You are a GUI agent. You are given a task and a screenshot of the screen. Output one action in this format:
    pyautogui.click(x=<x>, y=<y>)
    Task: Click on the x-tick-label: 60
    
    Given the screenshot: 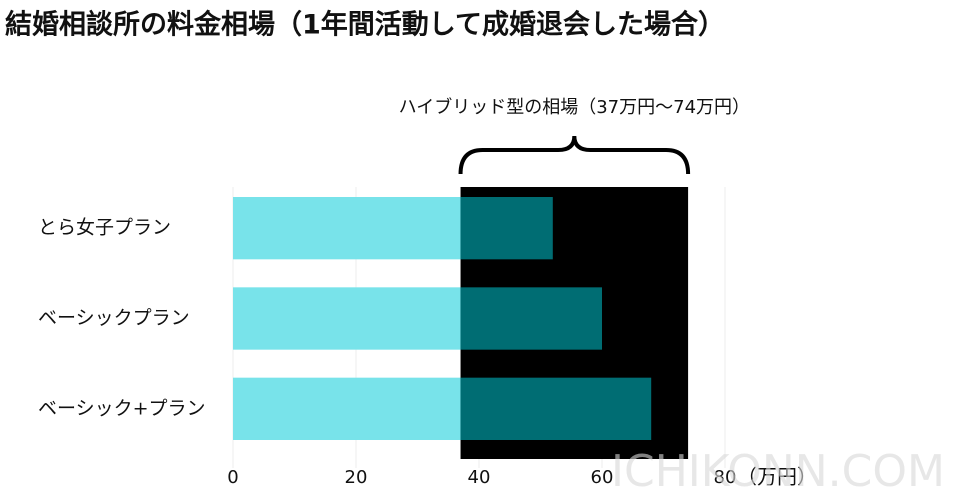 What is the action you would take?
    pyautogui.click(x=602, y=477)
    